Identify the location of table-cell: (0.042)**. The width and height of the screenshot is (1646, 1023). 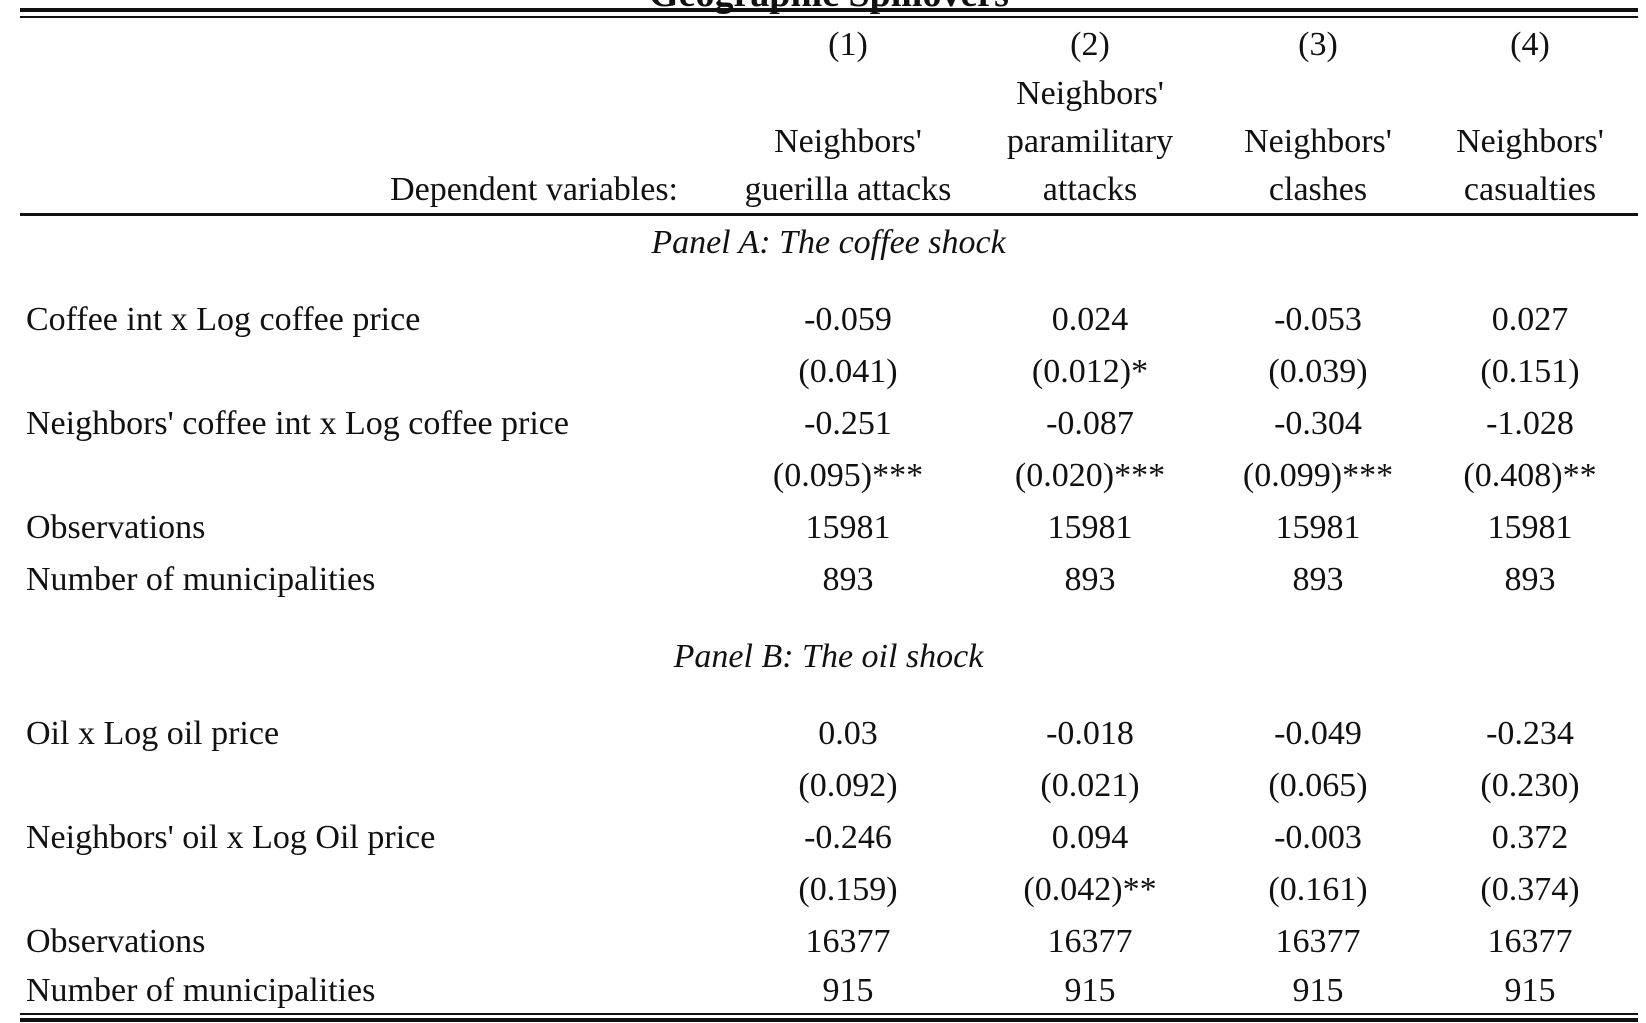
(1090, 889).